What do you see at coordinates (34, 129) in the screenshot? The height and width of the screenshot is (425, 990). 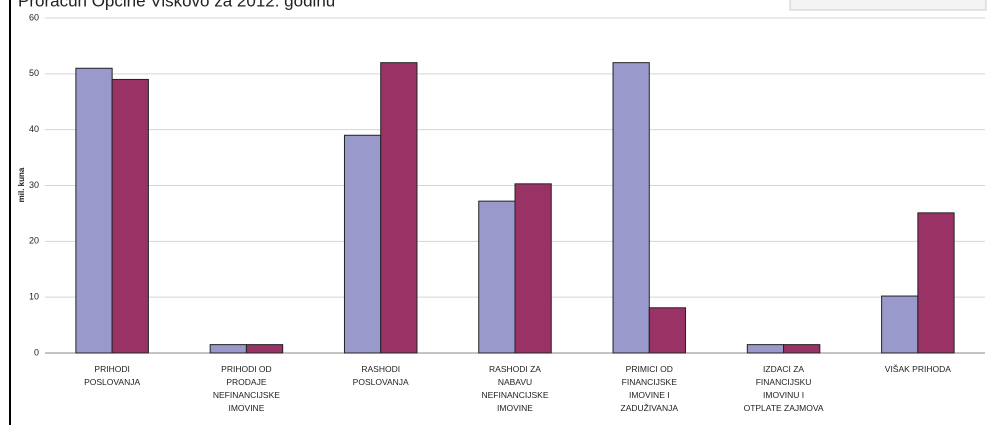 I see `y-tick-label: 40` at bounding box center [34, 129].